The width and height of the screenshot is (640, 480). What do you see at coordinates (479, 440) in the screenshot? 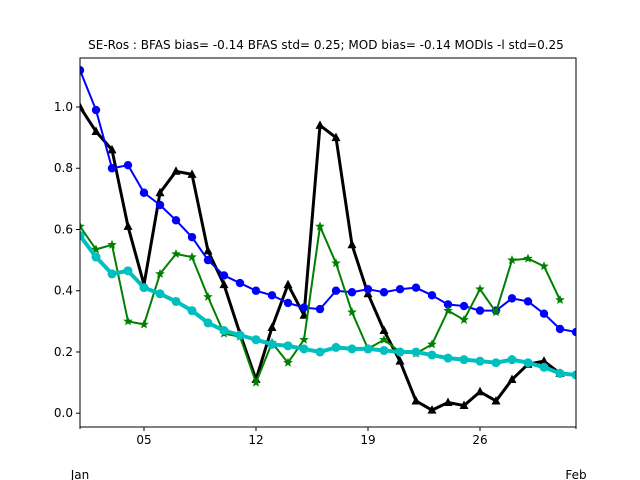
I see `x-tick-label: 26` at bounding box center [479, 440].